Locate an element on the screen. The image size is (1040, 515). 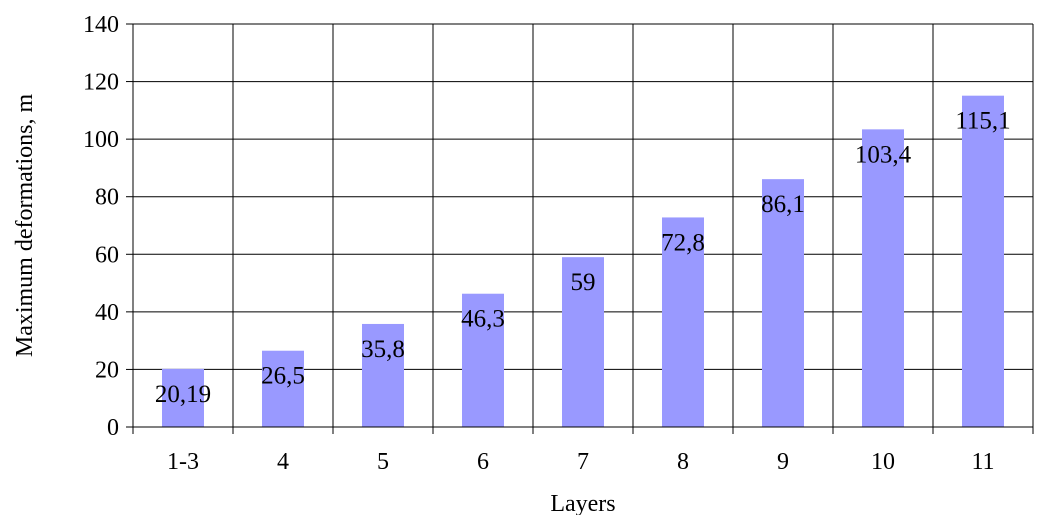
data-label: 86,1 is located at coordinates (783, 204).